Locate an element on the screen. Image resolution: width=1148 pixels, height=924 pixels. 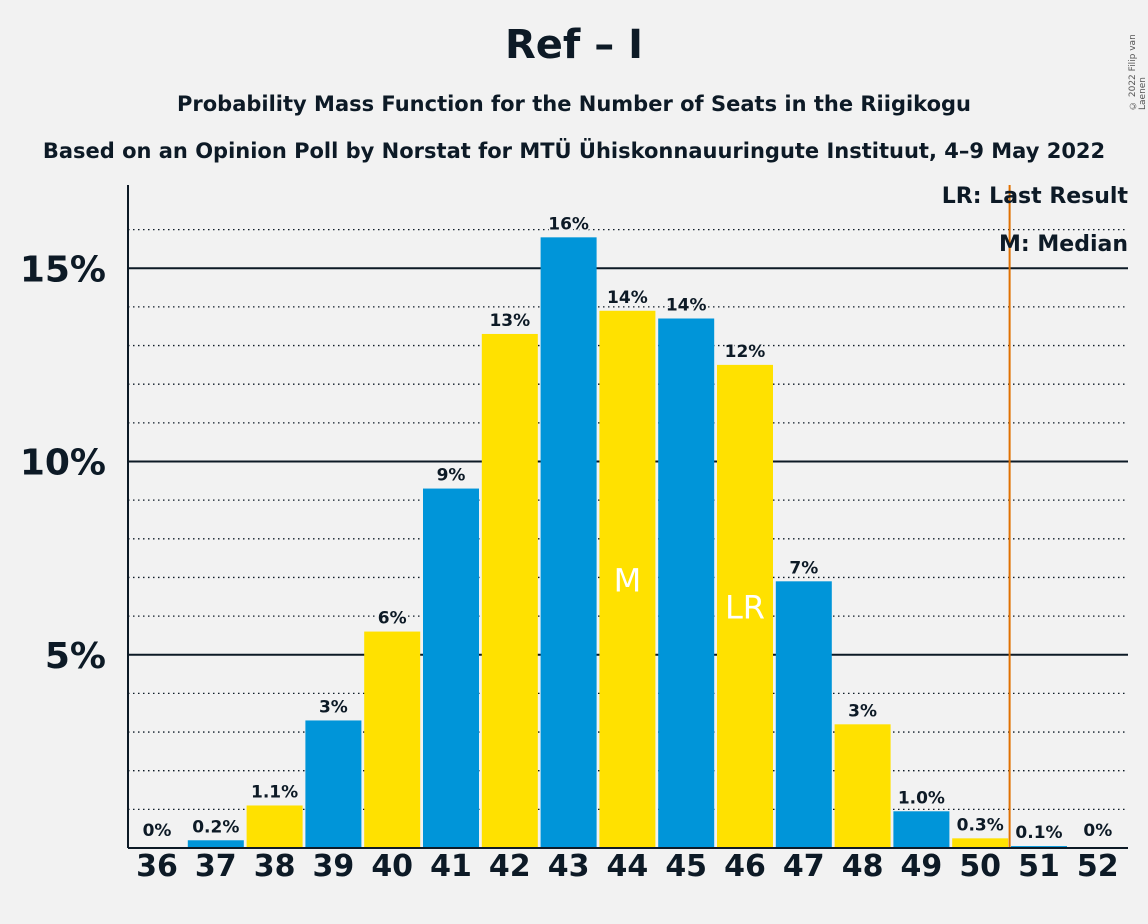
x-tick-label: 45 is located at coordinates (686, 866).